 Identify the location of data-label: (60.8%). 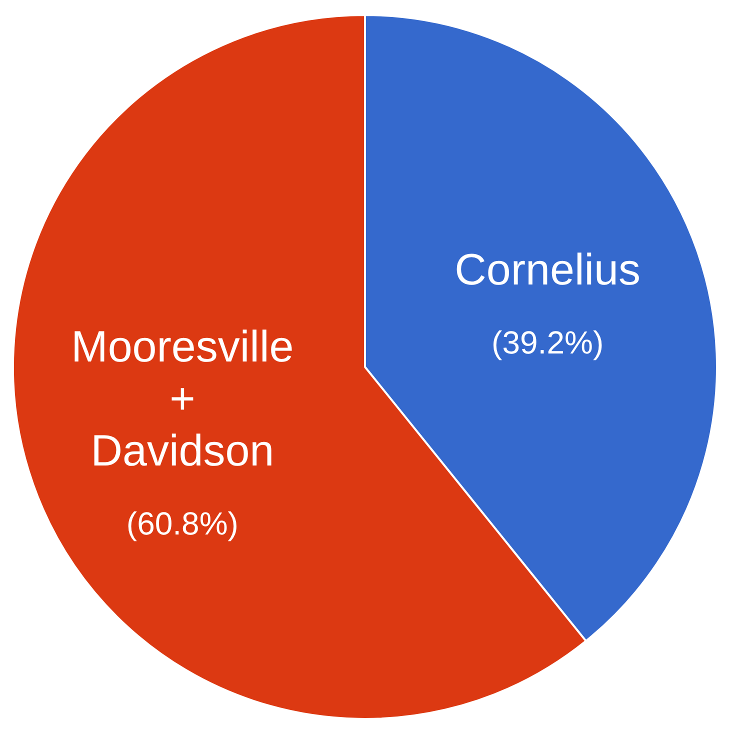
(182, 523).